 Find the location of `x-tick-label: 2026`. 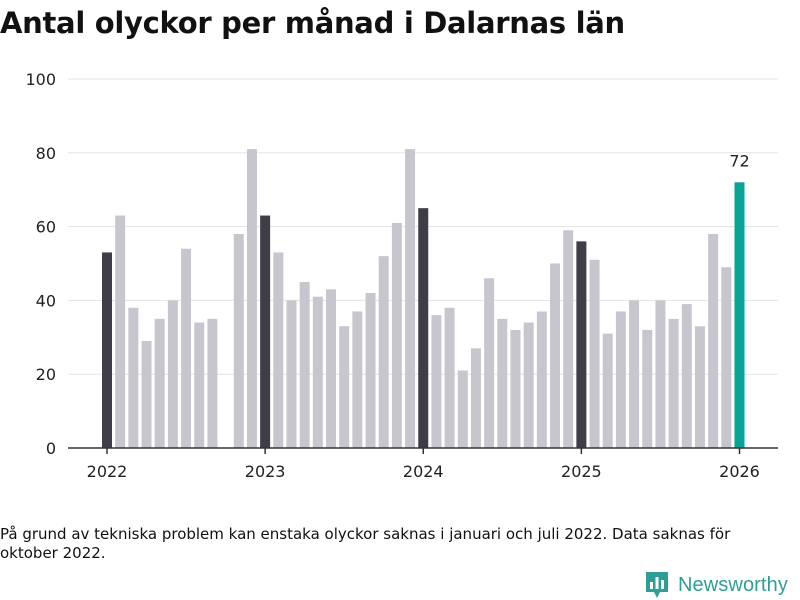

x-tick-label: 2026 is located at coordinates (739, 471).